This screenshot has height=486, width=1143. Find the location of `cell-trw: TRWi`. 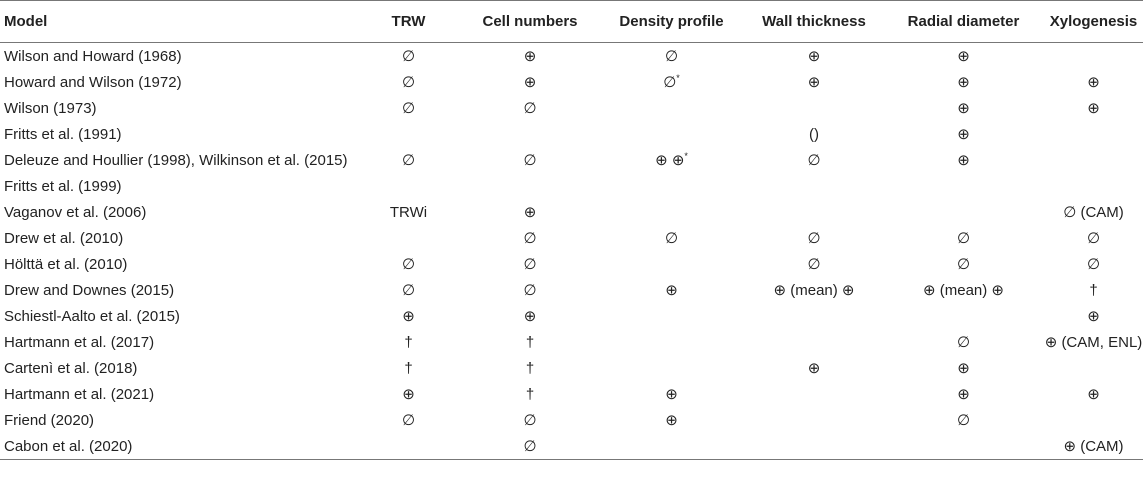

cell-trw: TRWi is located at coordinates (408, 212).